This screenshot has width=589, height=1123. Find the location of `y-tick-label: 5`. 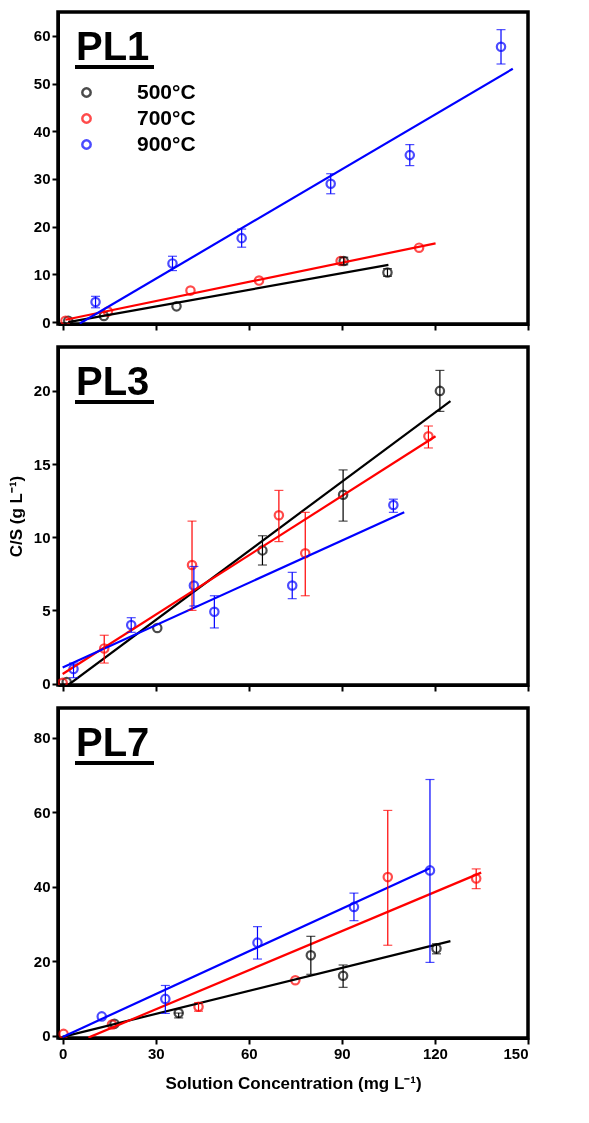

y-tick-label: 5 is located at coordinates (46, 610).